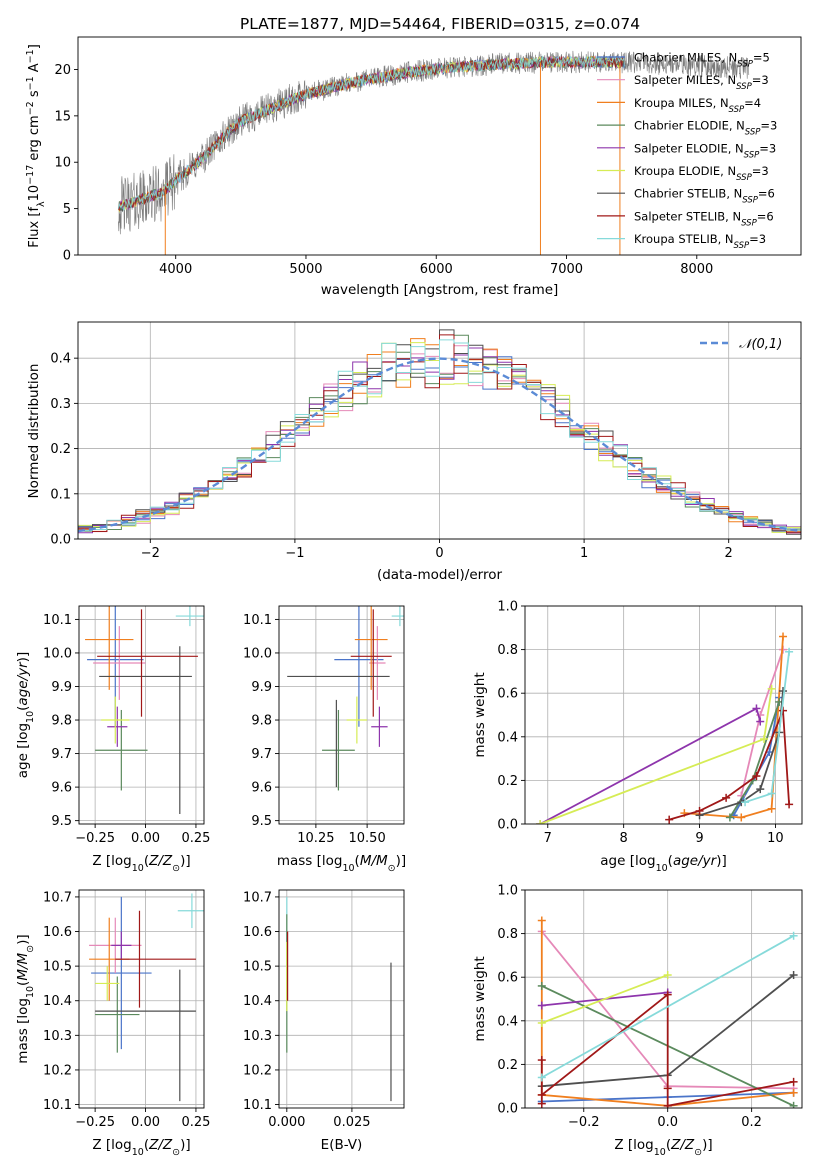  I want to click on weight-line-salpeter-stelib, so click(729, 765).